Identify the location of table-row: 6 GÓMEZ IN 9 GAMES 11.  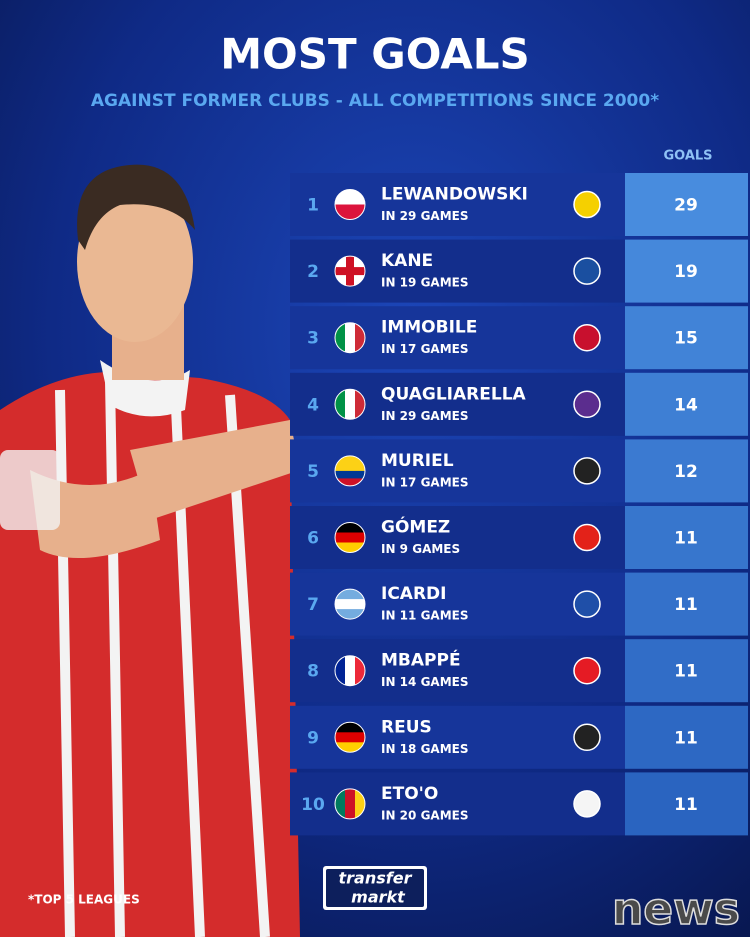
(519, 537).